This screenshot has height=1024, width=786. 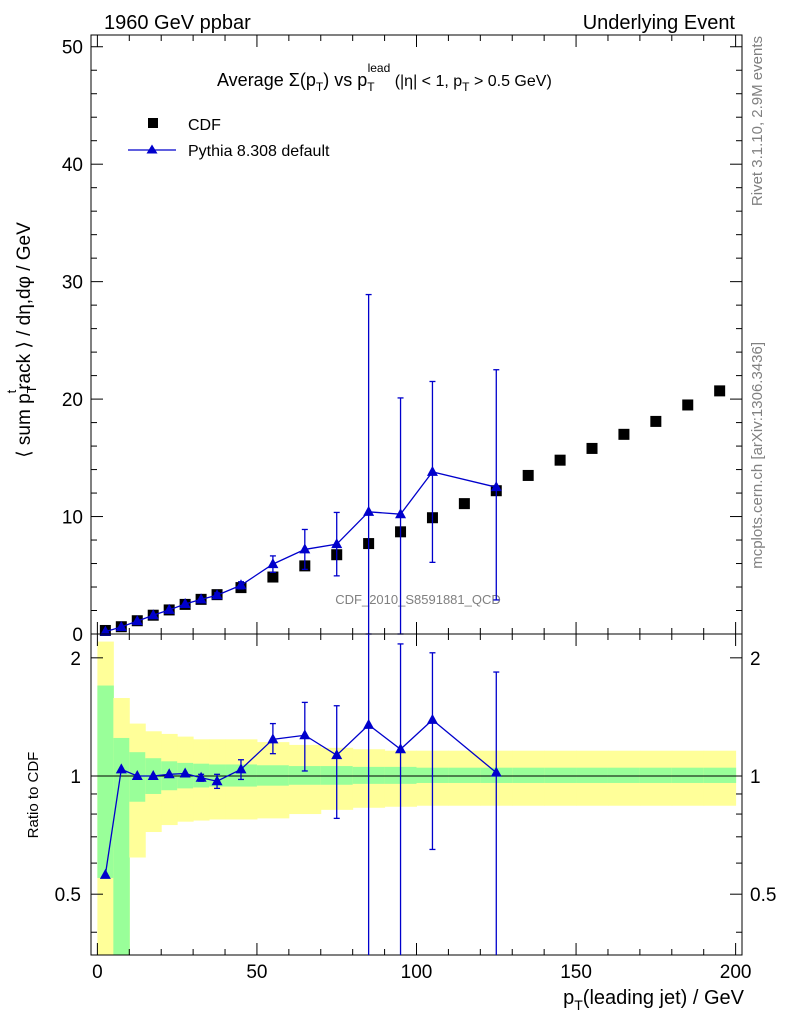 What do you see at coordinates (72, 165) in the screenshot?
I see `main-ytick-label: 40` at bounding box center [72, 165].